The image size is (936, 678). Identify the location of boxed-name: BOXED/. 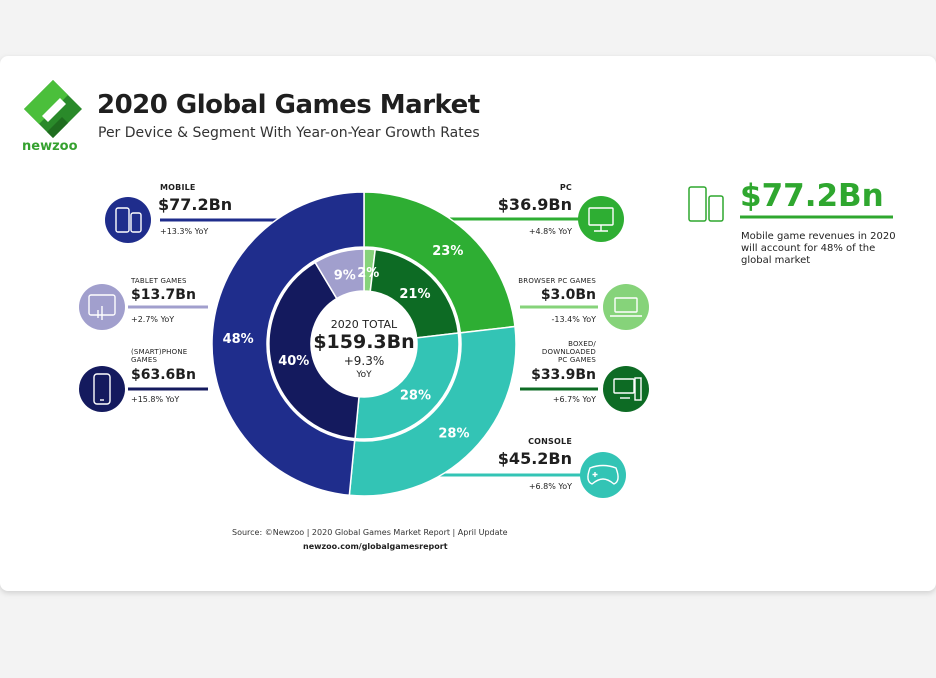
(582, 344).